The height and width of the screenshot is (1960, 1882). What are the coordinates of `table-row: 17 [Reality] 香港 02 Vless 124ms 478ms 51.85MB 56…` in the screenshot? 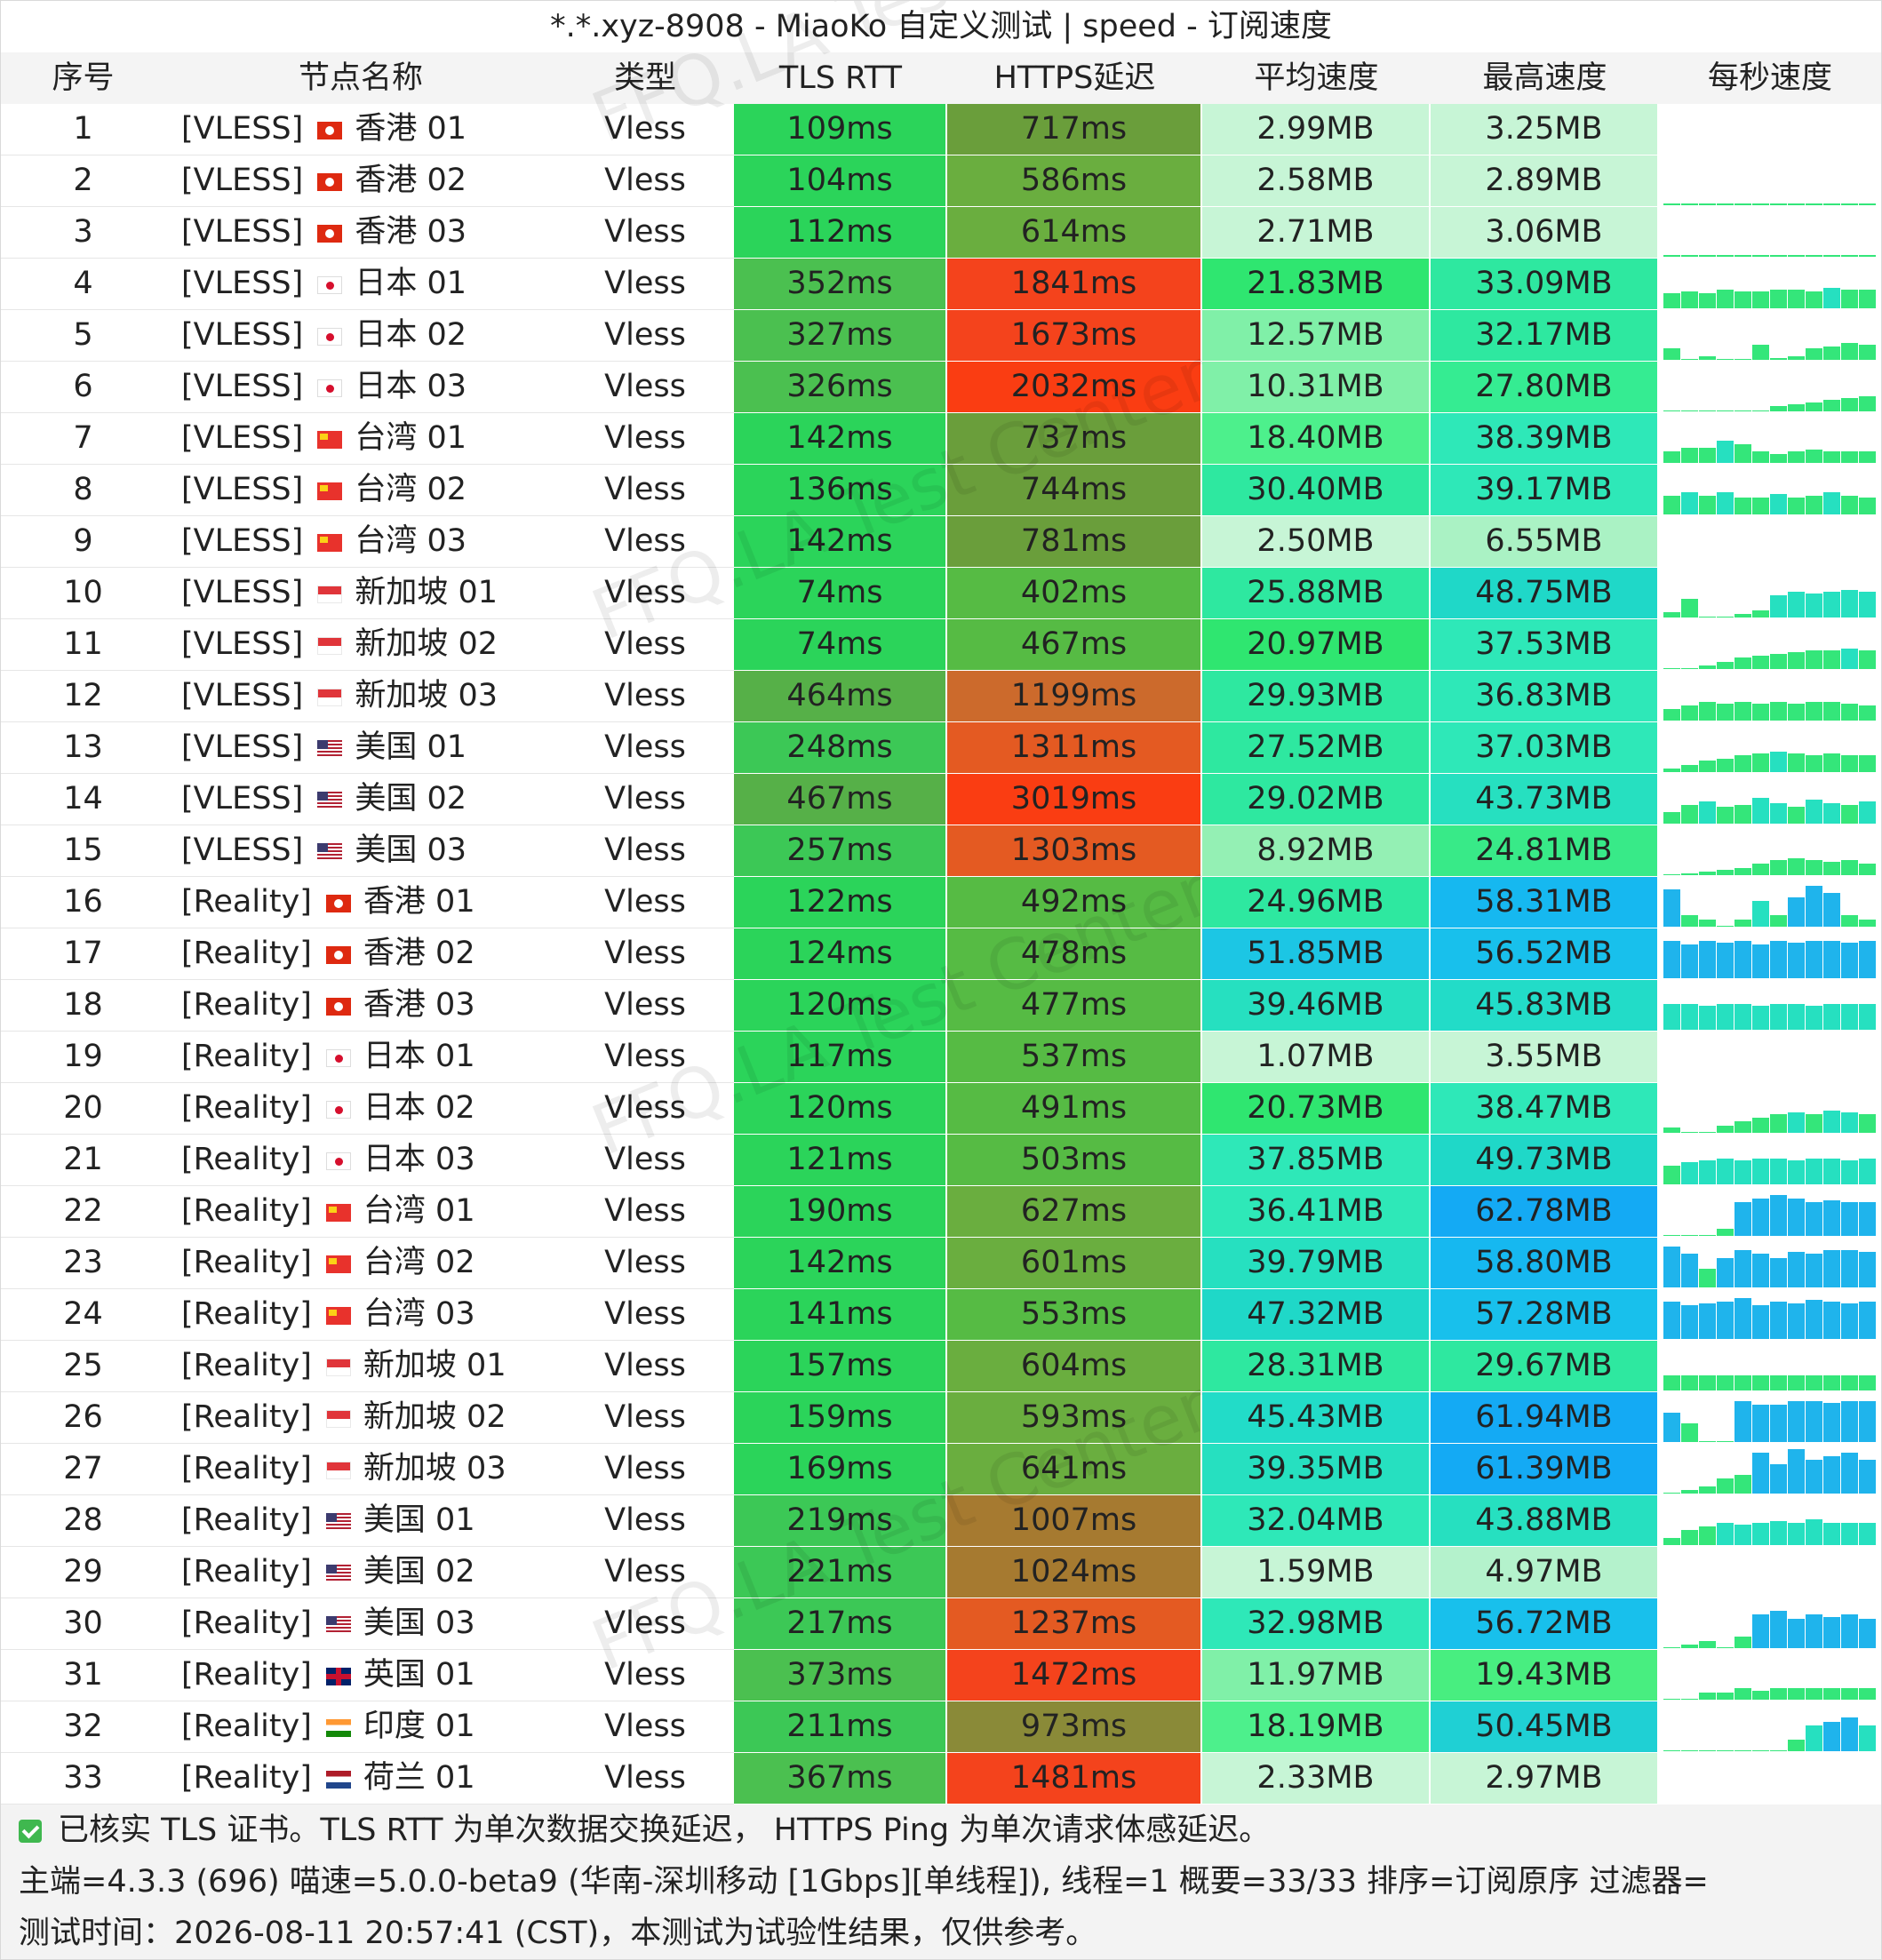 It's located at (941, 954).